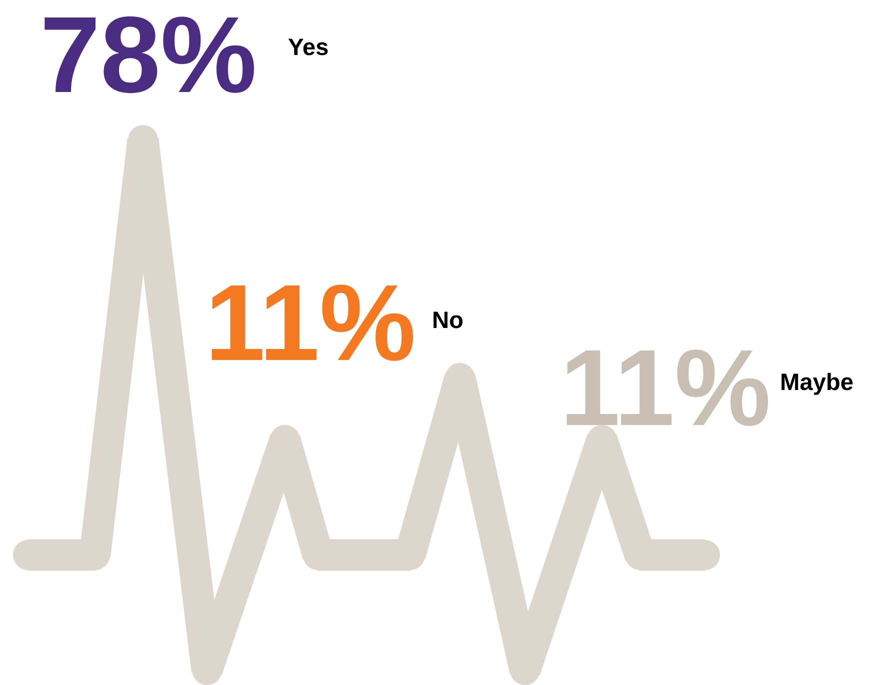  What do you see at coordinates (308, 47) in the screenshot?
I see `category-label: Yes` at bounding box center [308, 47].